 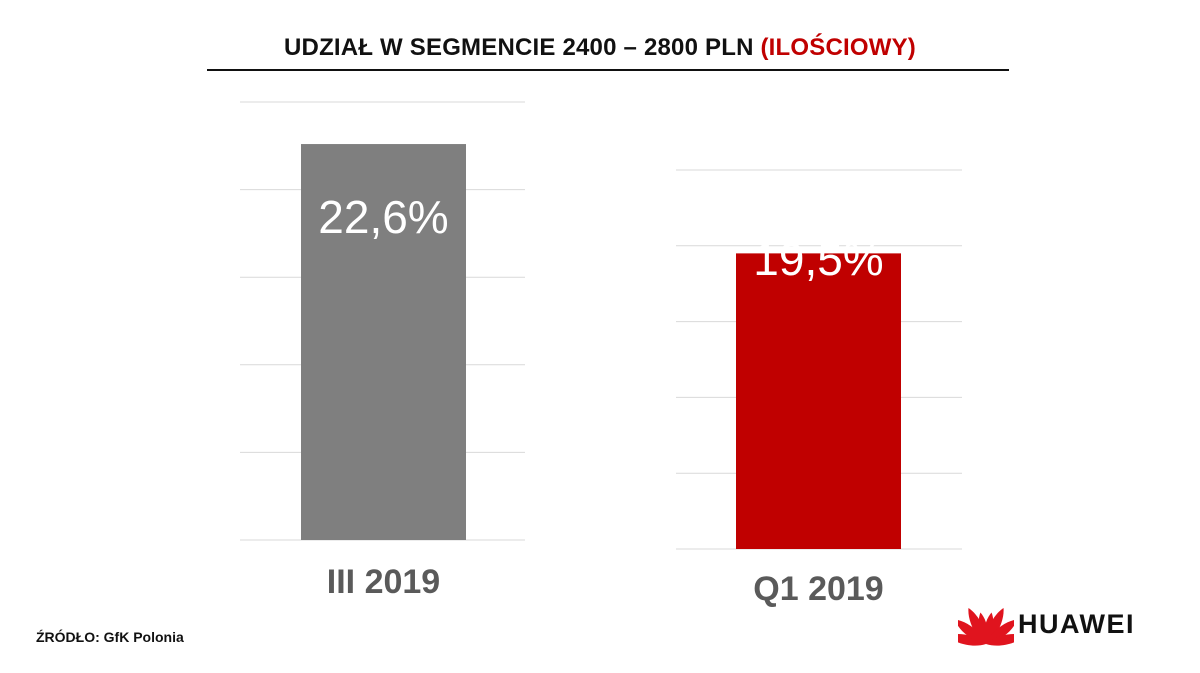 I want to click on category-label: III 2019, so click(x=383, y=582).